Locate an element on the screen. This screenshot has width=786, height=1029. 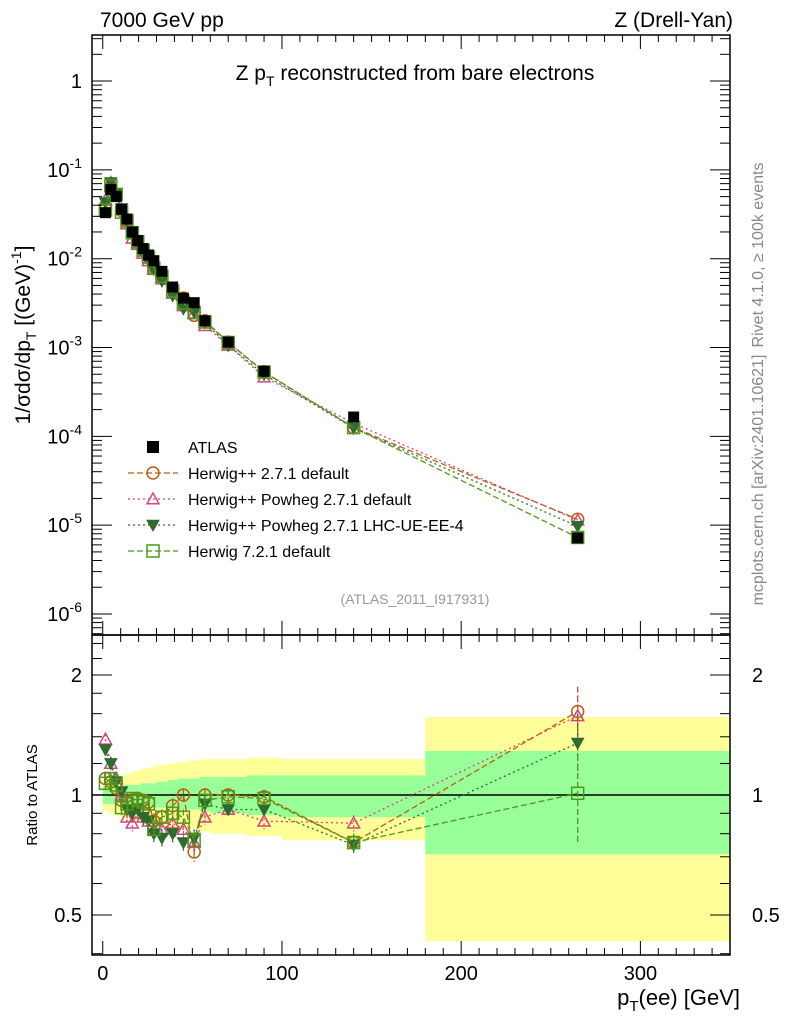
y-tick-label: 1 is located at coordinates (76, 82).